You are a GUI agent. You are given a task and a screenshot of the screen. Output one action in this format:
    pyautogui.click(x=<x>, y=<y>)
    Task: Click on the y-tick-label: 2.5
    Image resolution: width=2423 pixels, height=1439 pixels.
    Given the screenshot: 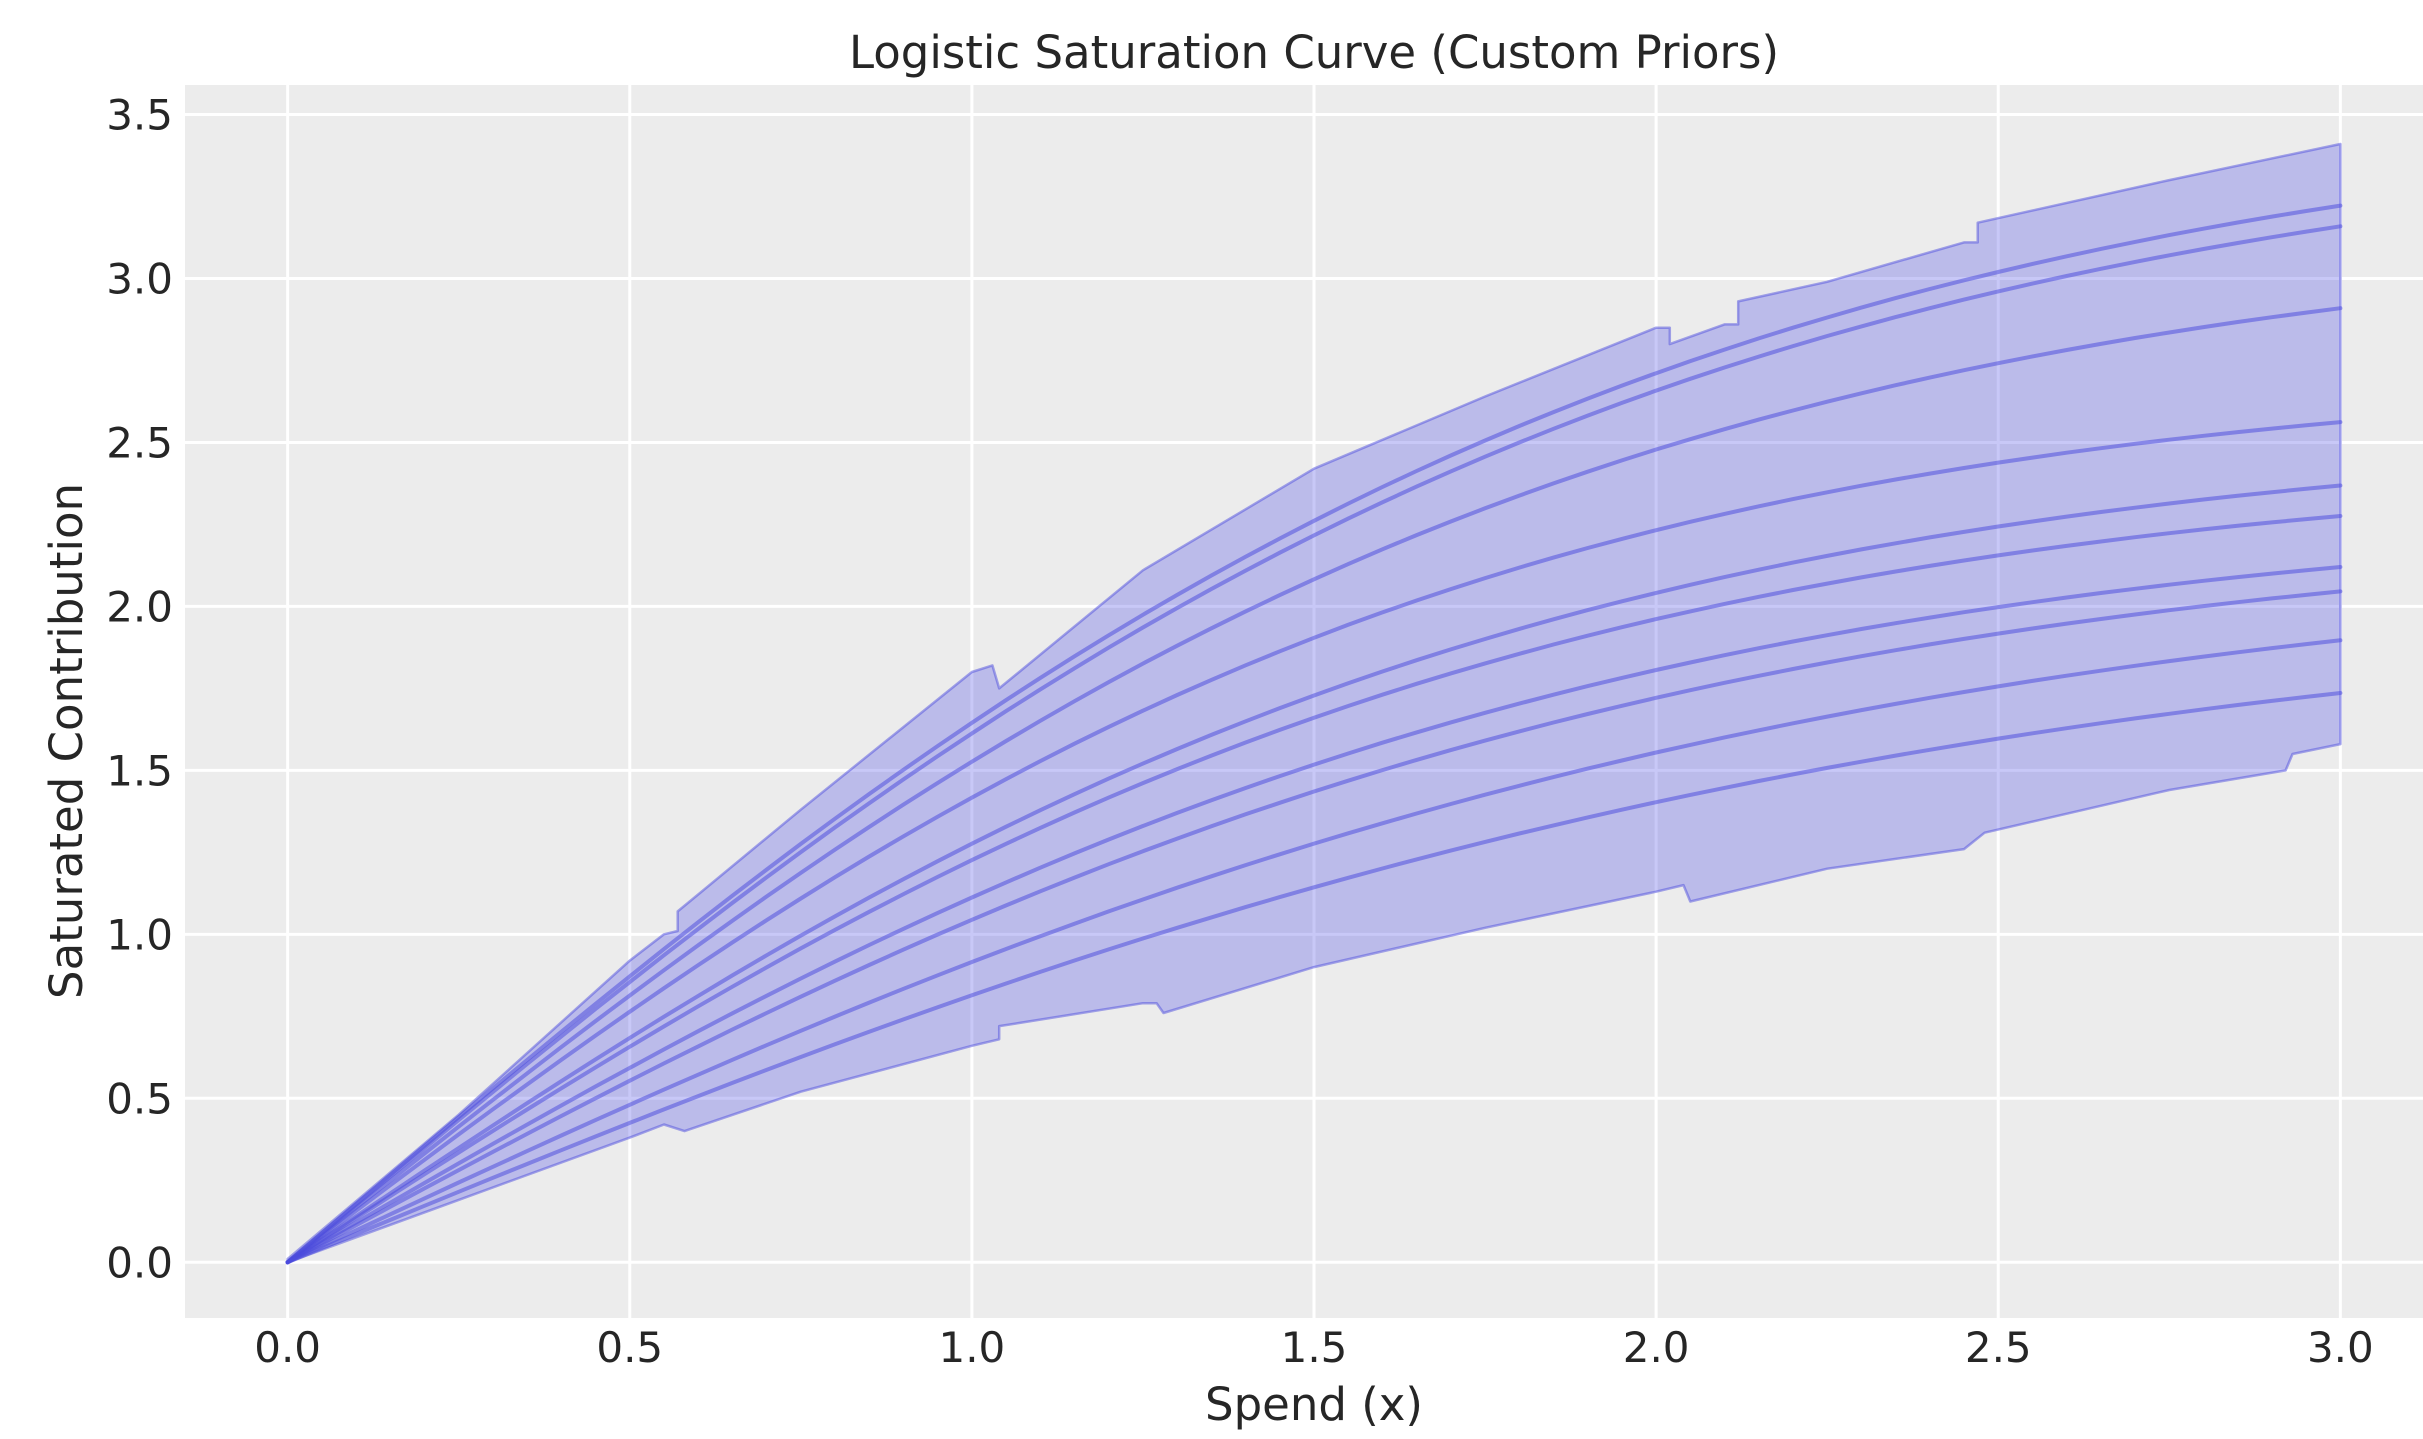 What is the action you would take?
    pyautogui.click(x=139, y=442)
    